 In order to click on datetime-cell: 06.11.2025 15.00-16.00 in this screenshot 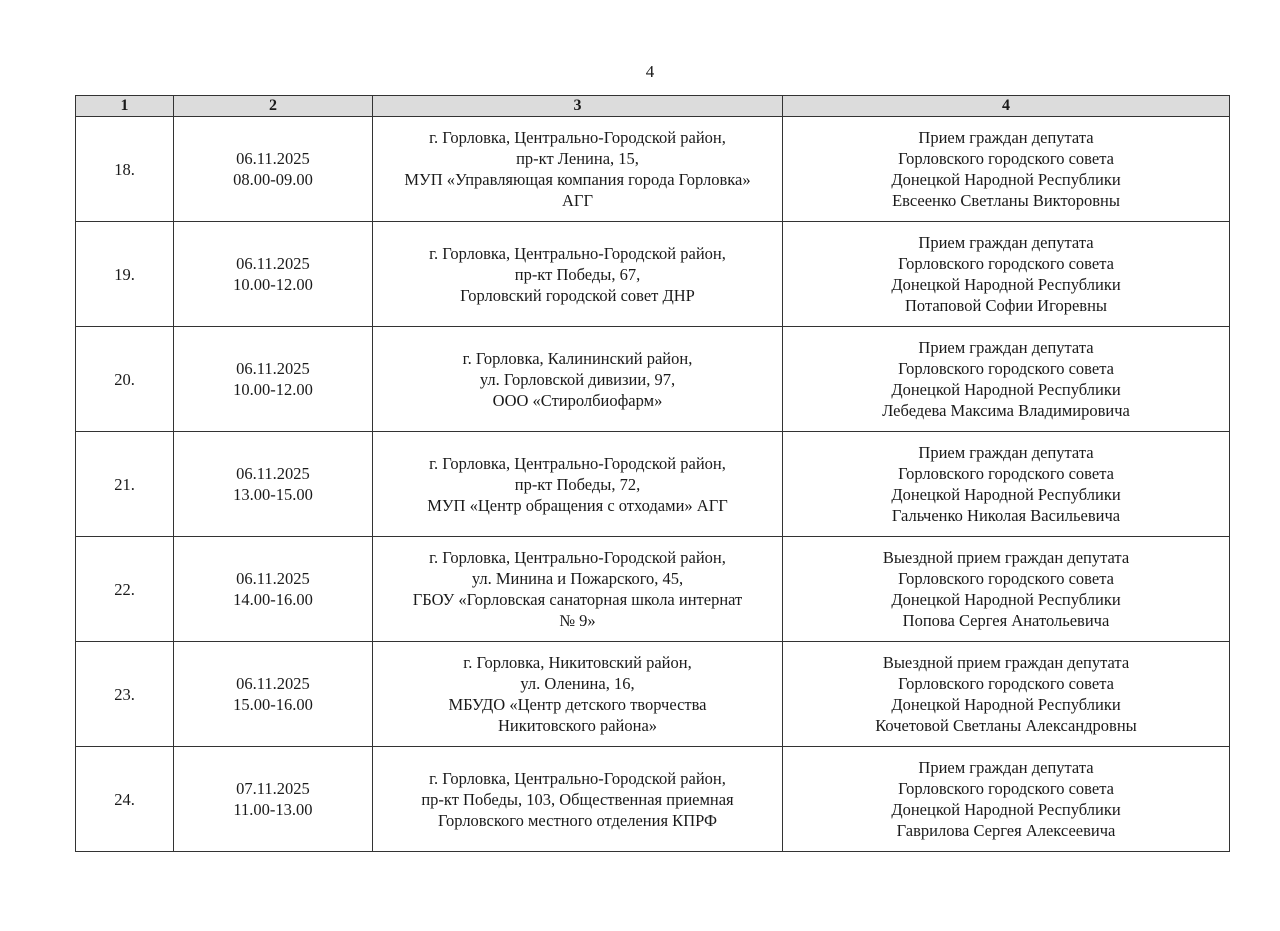, I will do `click(273, 694)`.